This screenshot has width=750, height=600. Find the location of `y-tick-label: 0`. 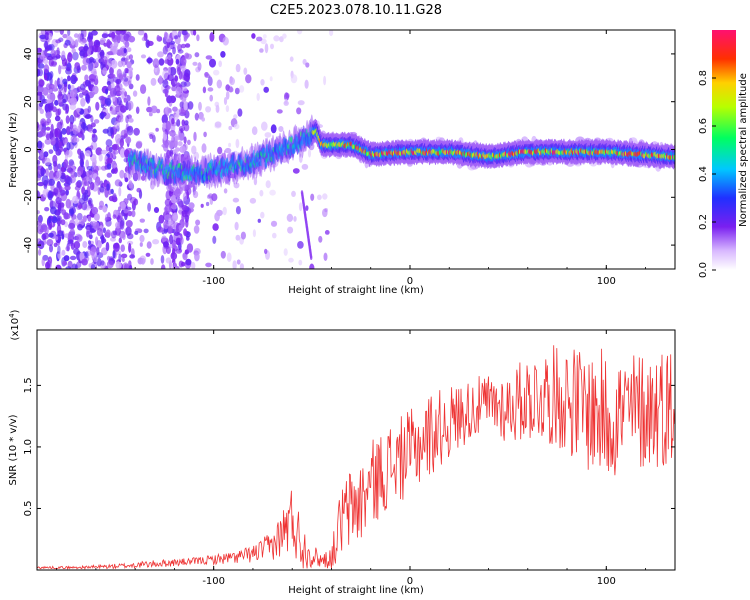

y-tick-label: 0 is located at coordinates (28, 149).